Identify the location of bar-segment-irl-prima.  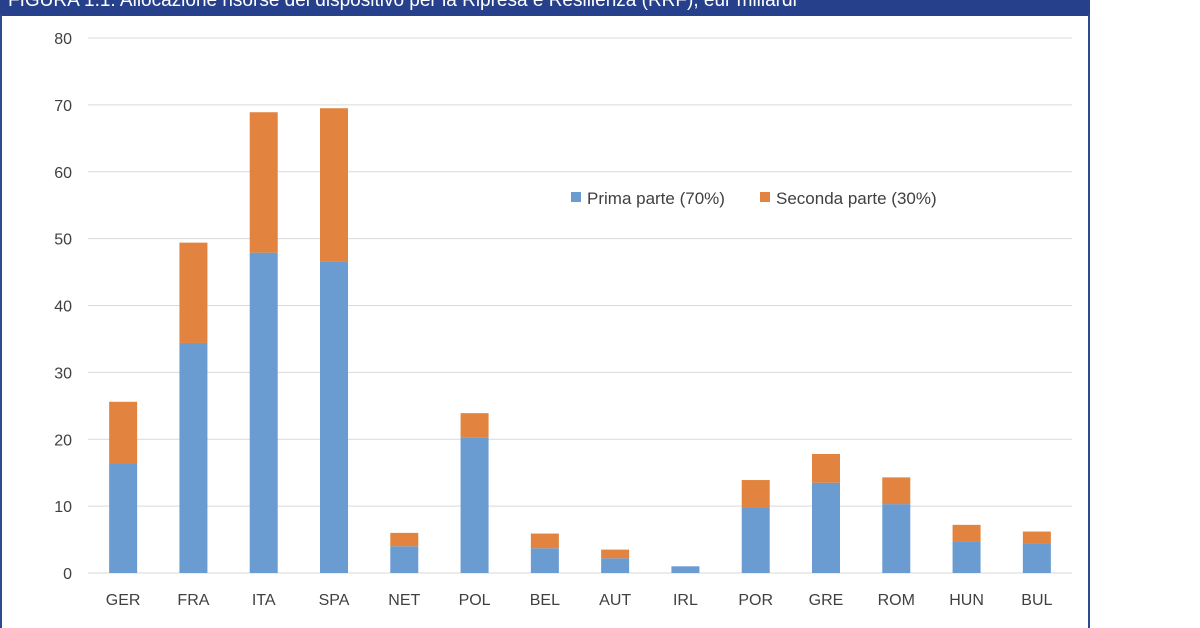
(685, 569).